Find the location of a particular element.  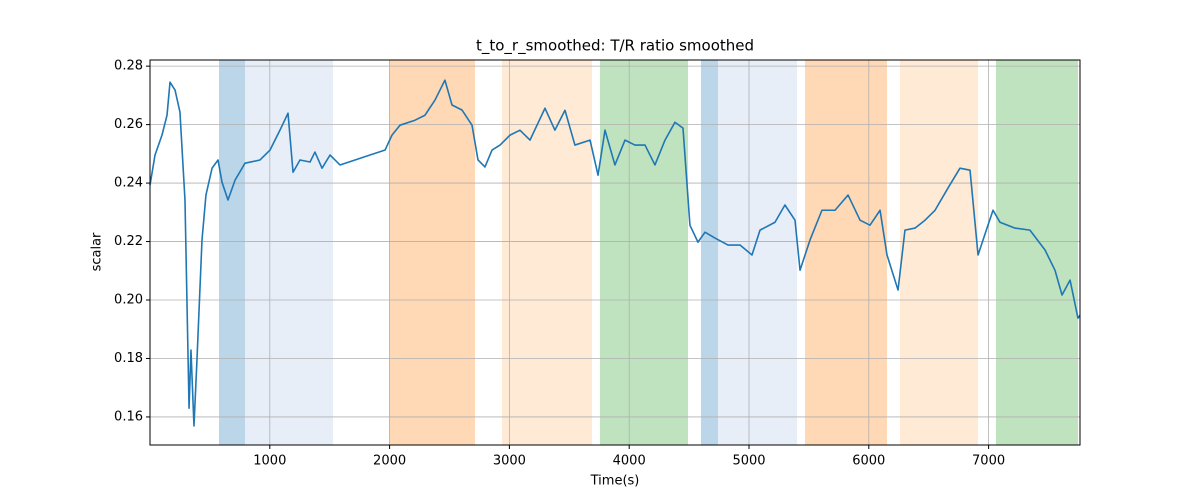

x-tick-label: 5000 is located at coordinates (748, 461).